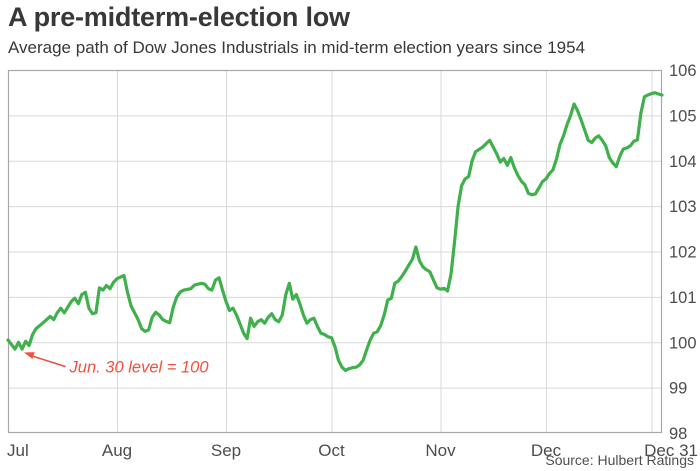 This screenshot has height=471, width=700. I want to click on y-axis-labels: 98 99 100 101 102 103 104 105 106, so click(683, 252).